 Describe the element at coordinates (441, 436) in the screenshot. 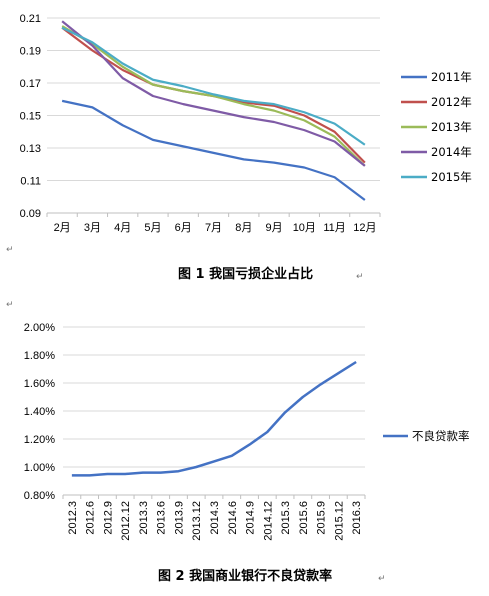

I see `chart2-legend-label: 不良贷款率` at that location.